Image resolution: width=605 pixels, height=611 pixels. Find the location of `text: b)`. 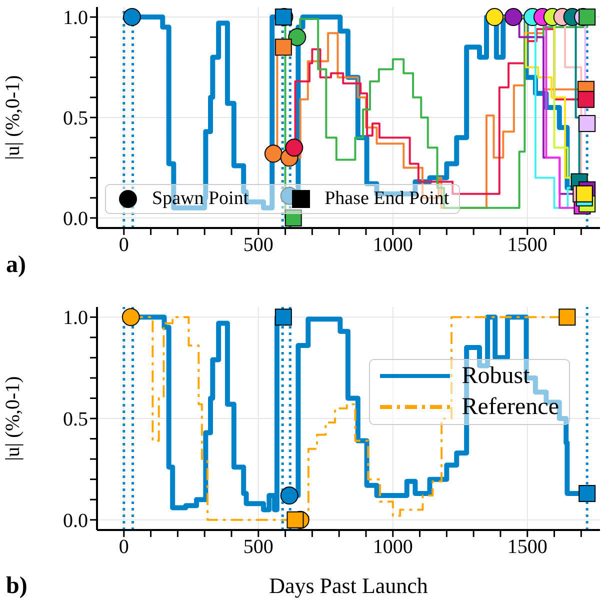

text: b) is located at coordinates (17, 586).